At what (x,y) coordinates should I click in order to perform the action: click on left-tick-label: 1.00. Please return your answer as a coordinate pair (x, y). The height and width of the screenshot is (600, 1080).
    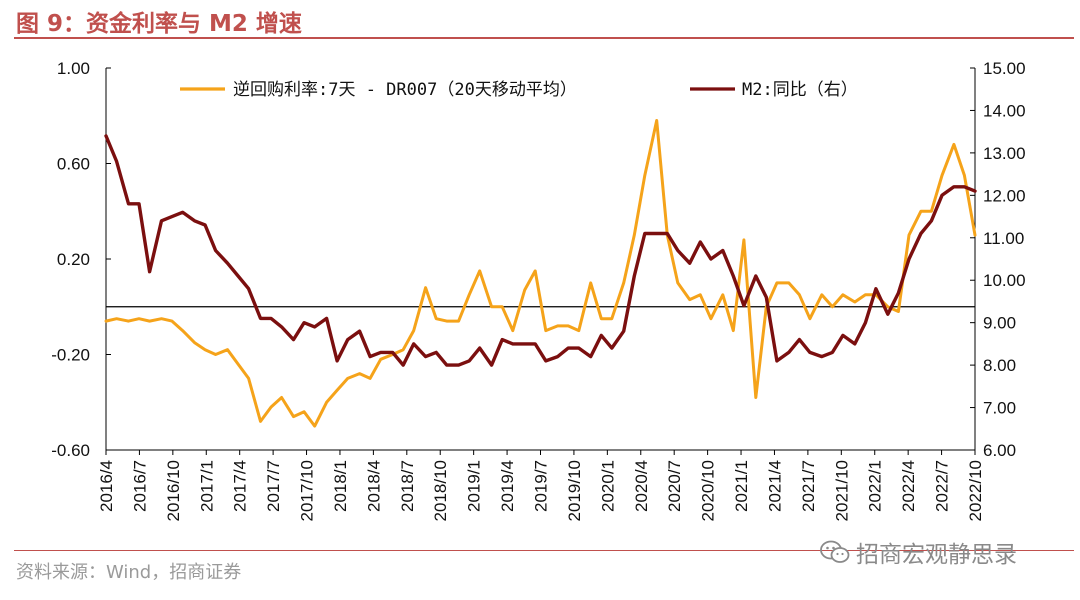
    Looking at the image, I should click on (73, 68).